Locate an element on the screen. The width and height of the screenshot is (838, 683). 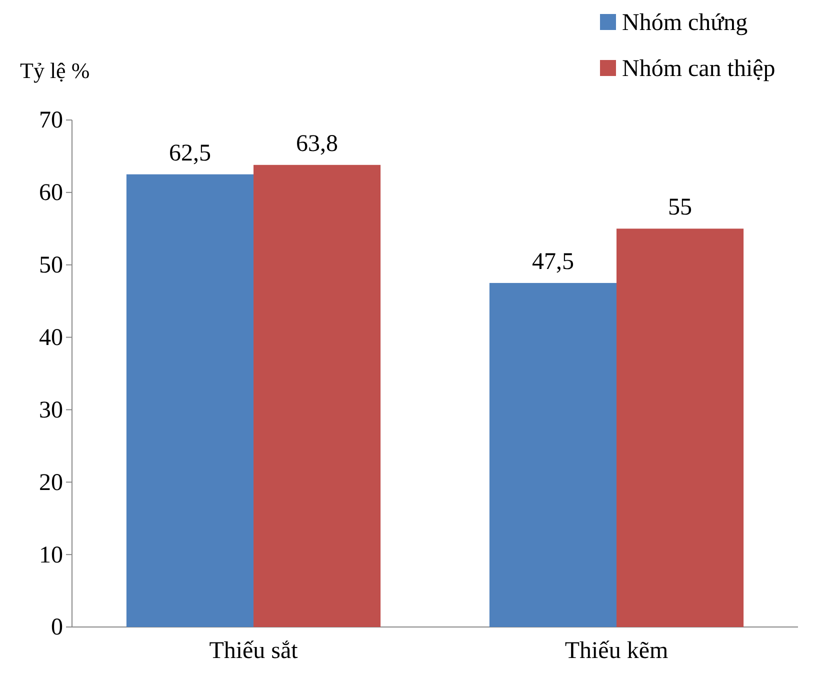
y-tick-label: 0 is located at coordinates (57, 627).